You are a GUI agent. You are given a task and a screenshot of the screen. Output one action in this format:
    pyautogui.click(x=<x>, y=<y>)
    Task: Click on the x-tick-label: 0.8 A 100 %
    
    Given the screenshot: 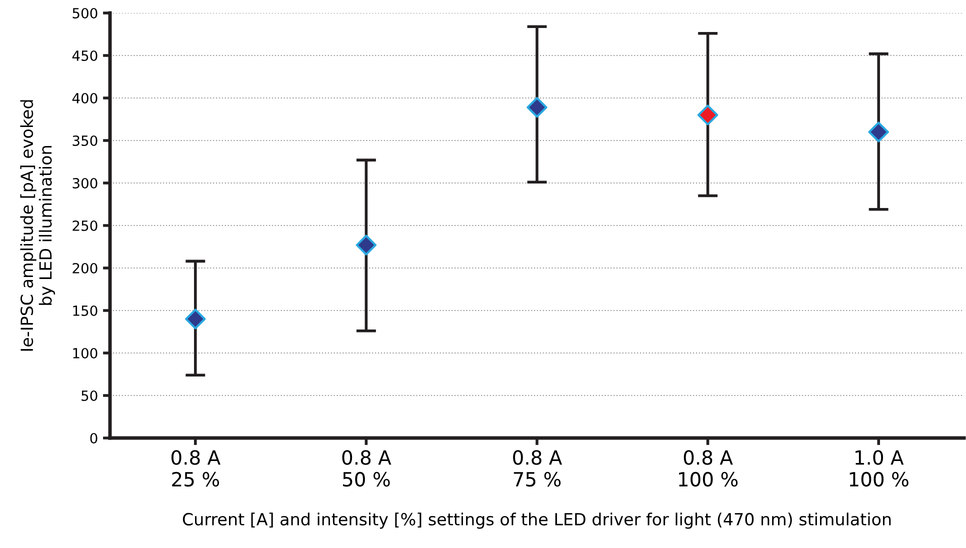 What is the action you would take?
    pyautogui.click(x=708, y=468)
    